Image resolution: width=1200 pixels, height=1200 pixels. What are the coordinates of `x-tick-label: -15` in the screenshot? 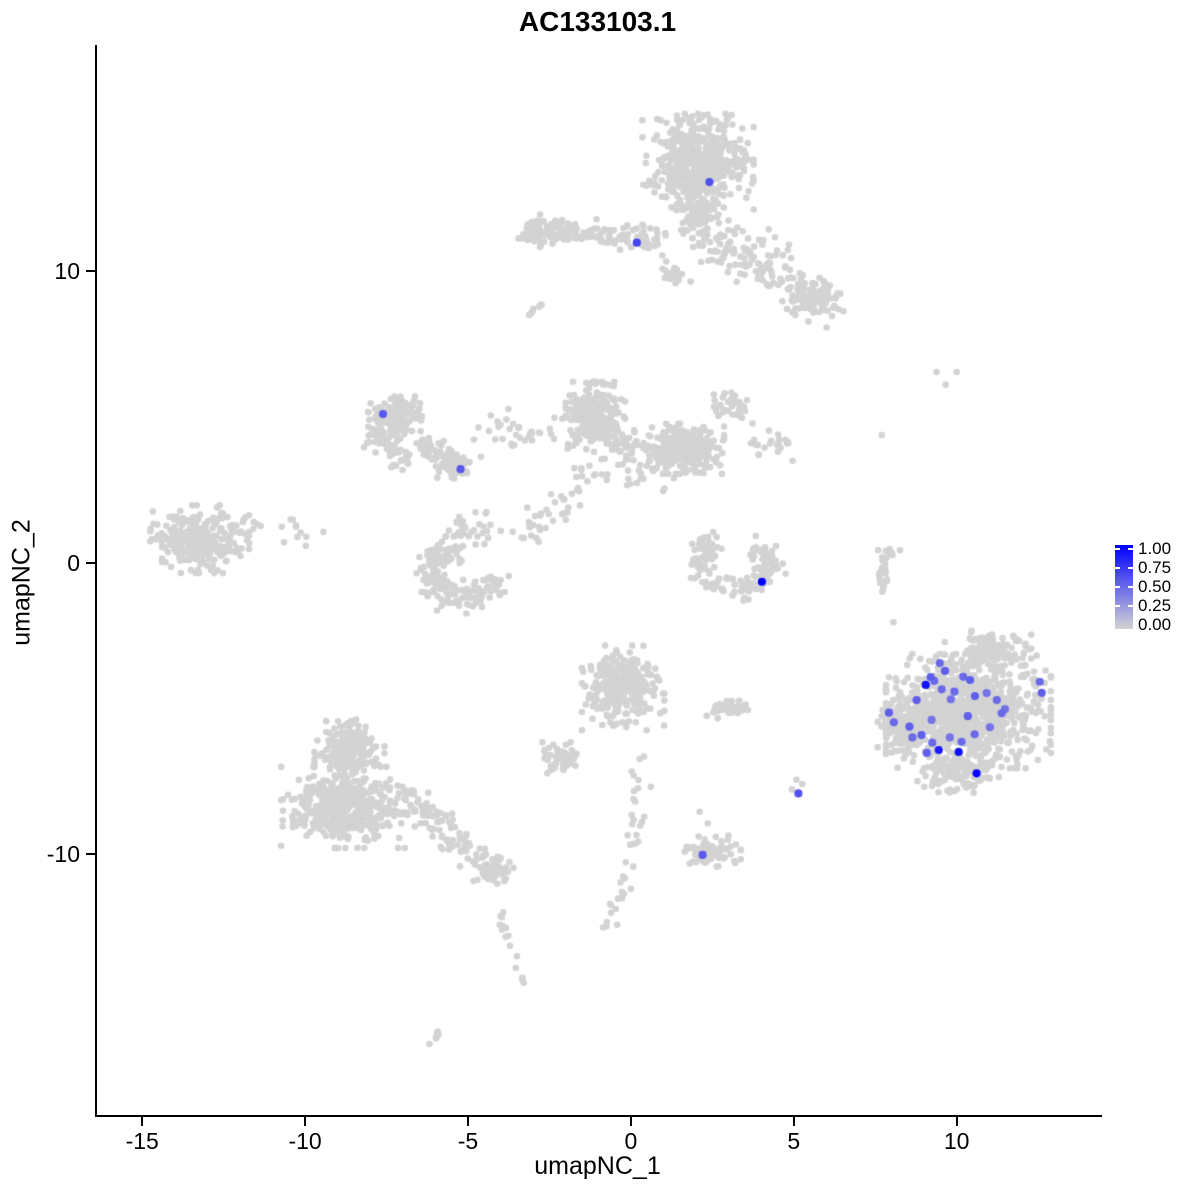 It's located at (142, 1141).